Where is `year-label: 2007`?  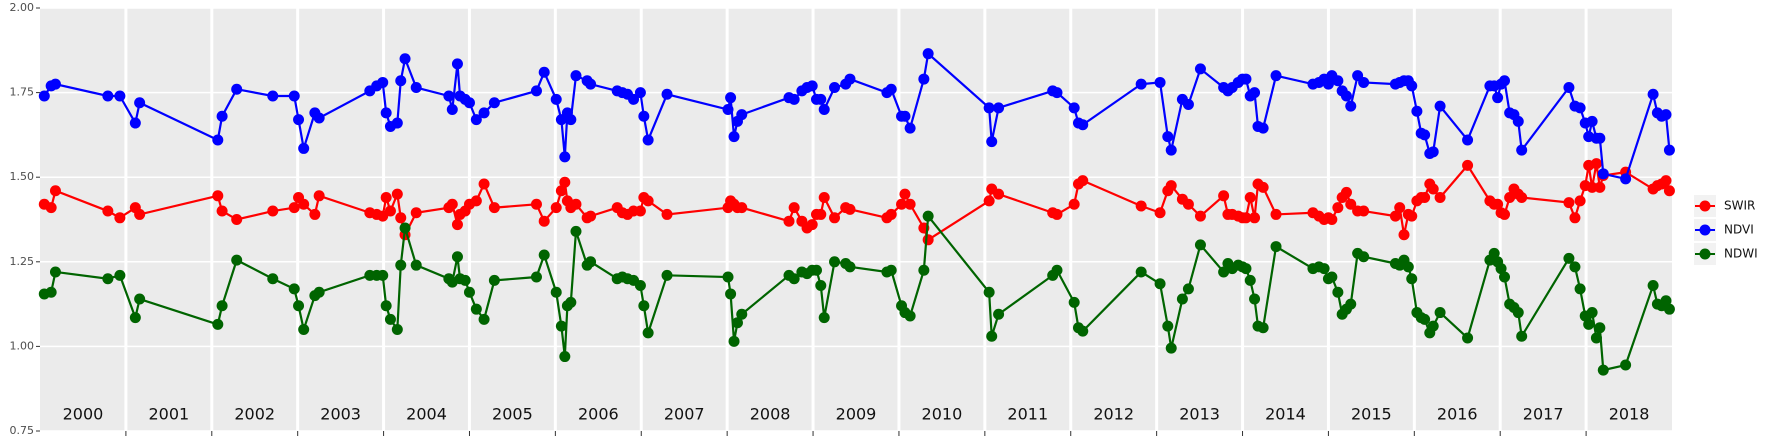
year-label: 2007 is located at coordinates (684, 414).